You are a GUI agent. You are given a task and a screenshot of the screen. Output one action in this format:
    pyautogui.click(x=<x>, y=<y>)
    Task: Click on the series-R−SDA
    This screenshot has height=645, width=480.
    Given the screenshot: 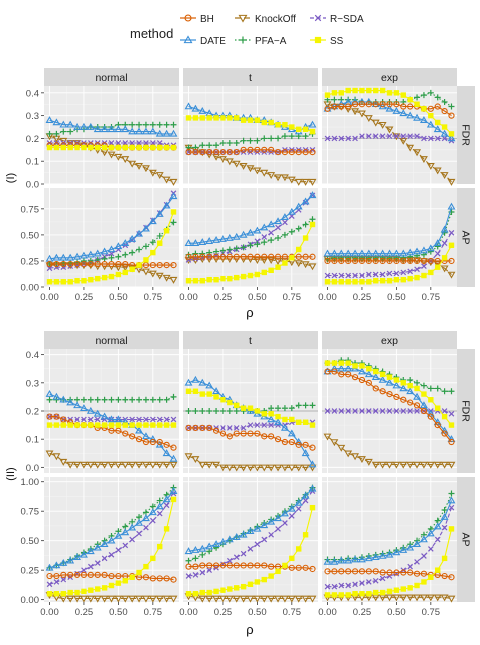 What is the action you would take?
    pyautogui.click(x=389, y=547)
    